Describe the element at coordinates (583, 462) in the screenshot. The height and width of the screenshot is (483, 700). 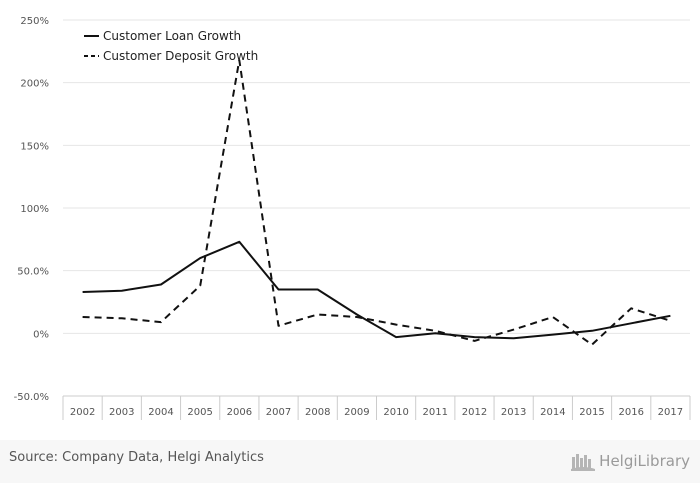
I see `library-icon` at that location.